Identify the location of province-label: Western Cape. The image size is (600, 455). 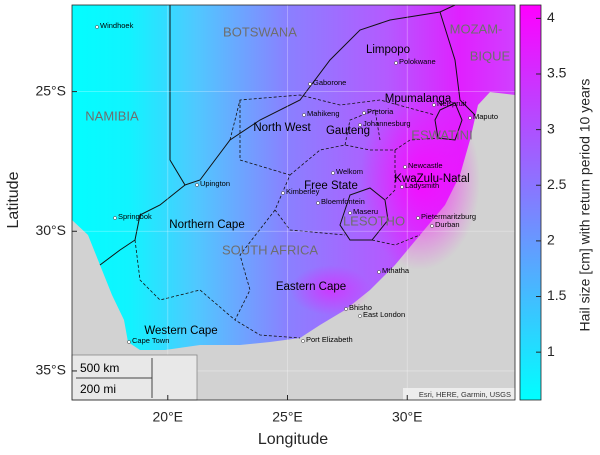
(180, 331).